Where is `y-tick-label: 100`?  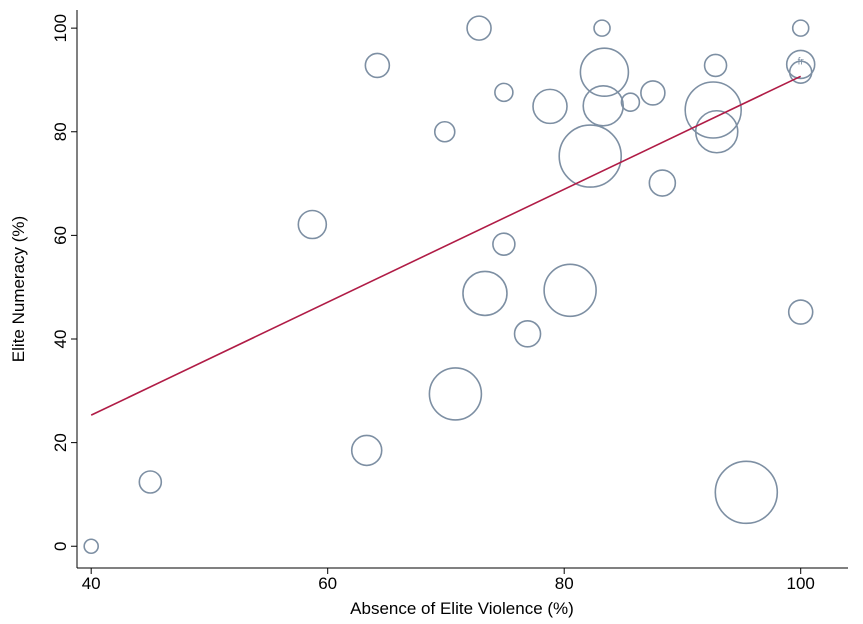 y-tick-label: 100 is located at coordinates (60, 28).